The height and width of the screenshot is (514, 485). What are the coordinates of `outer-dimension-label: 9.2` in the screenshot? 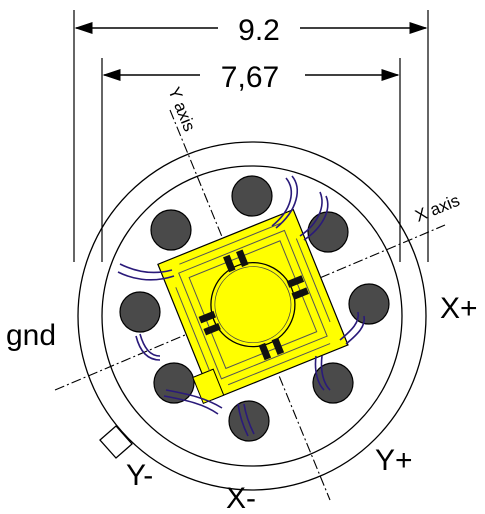 It's located at (259, 30).